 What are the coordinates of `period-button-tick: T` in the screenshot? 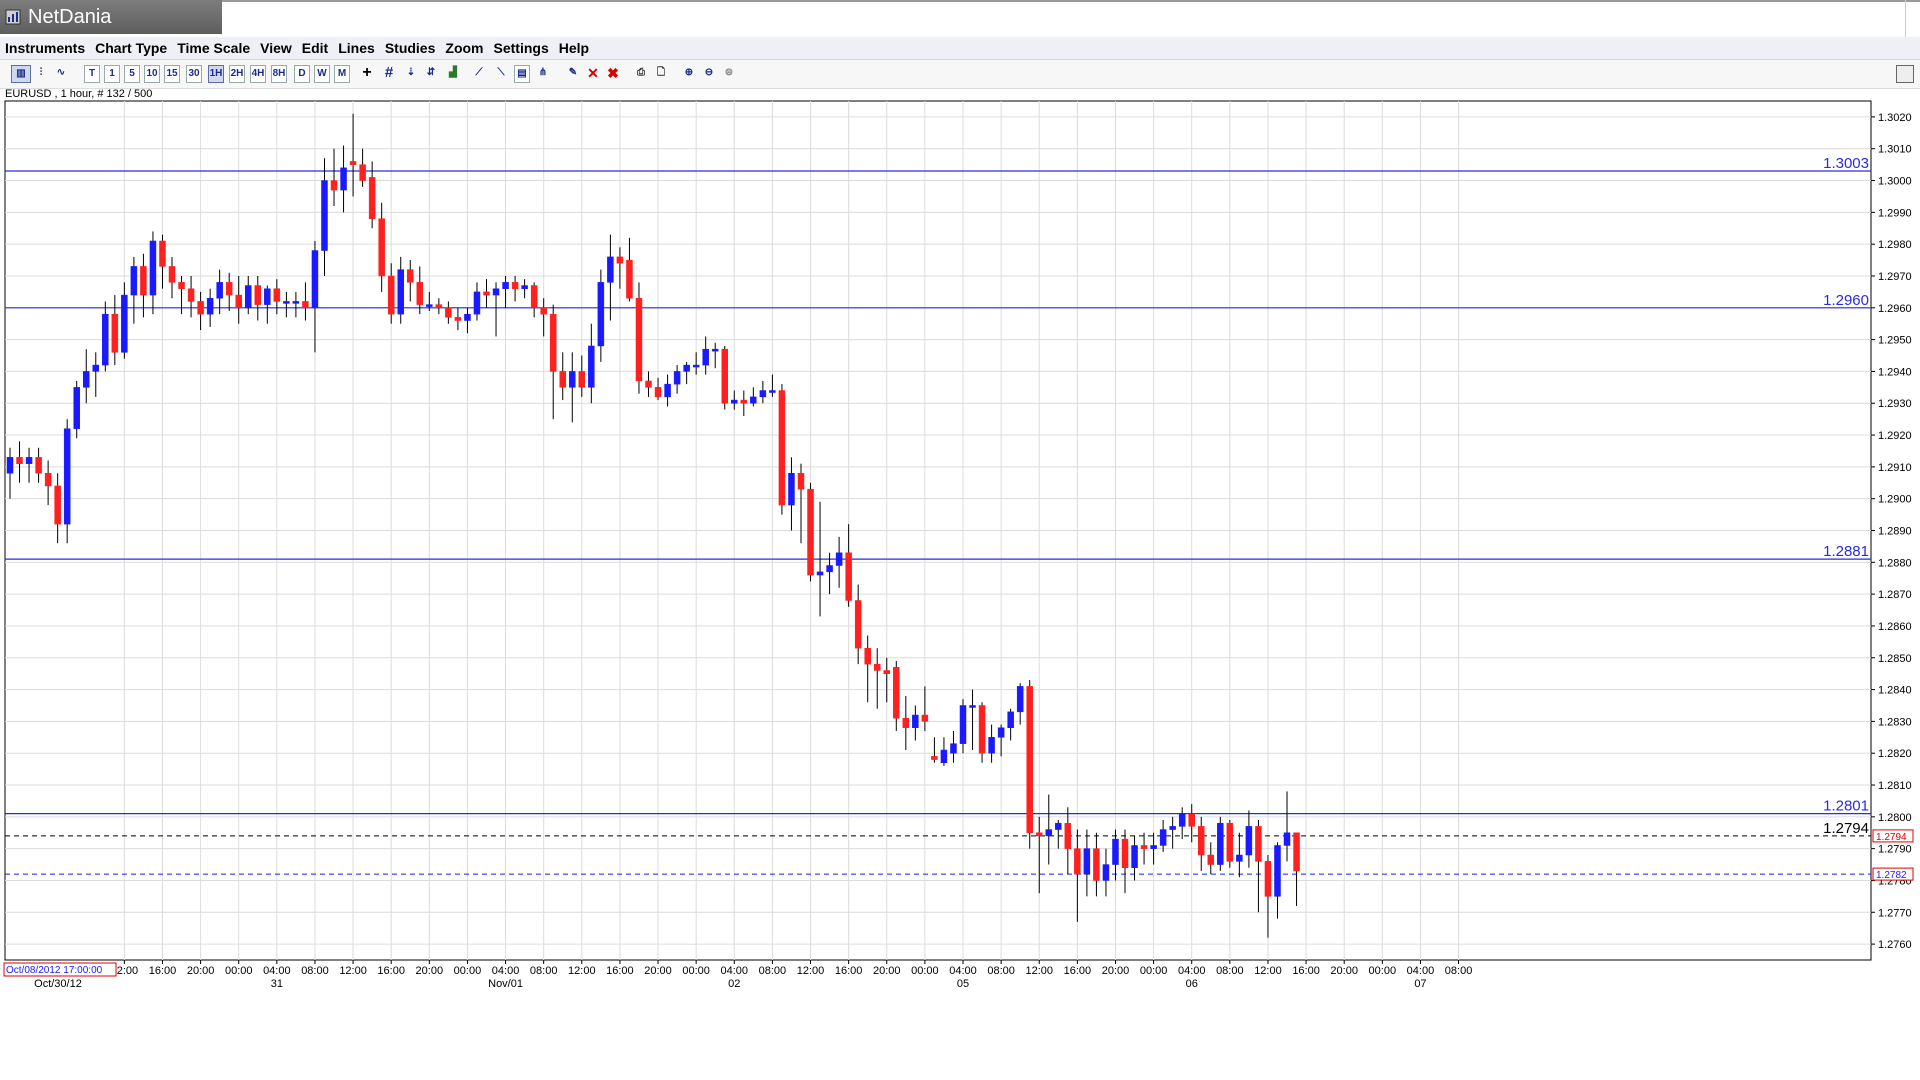 It's located at (92, 74).